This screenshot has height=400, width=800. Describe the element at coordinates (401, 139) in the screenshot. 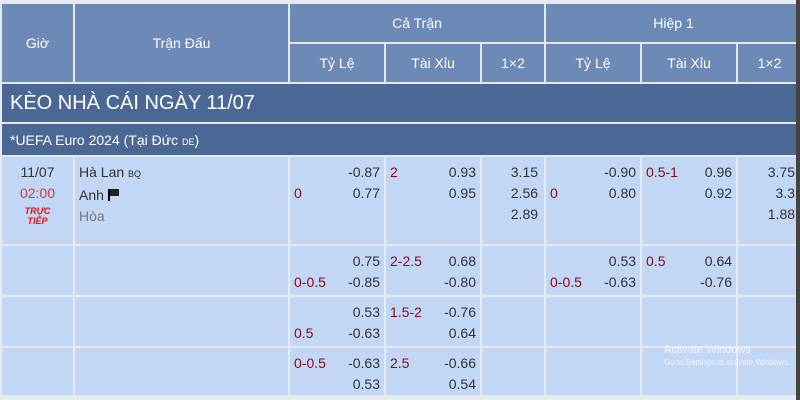

I see `league-header: *UEFA Euro 2024 (Tại Đức DE)` at that location.